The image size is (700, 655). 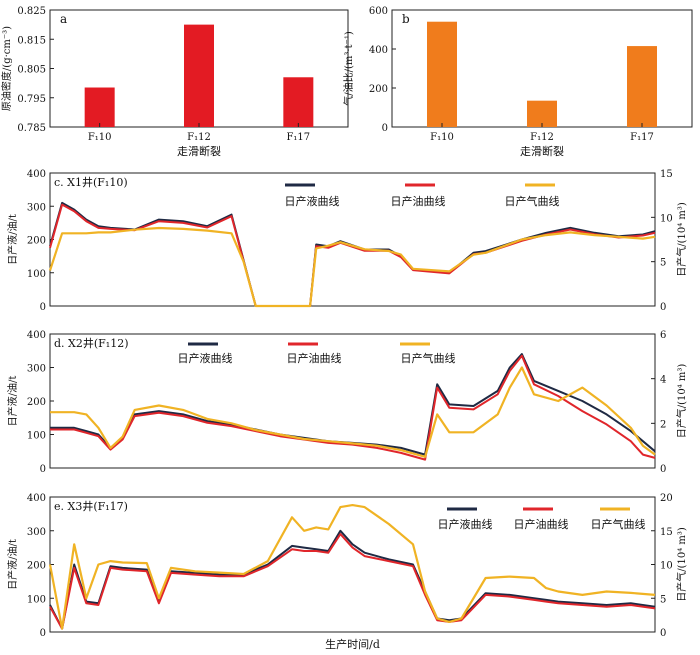 What do you see at coordinates (406, 19) in the screenshot?
I see `panel-b-label: b` at bounding box center [406, 19].